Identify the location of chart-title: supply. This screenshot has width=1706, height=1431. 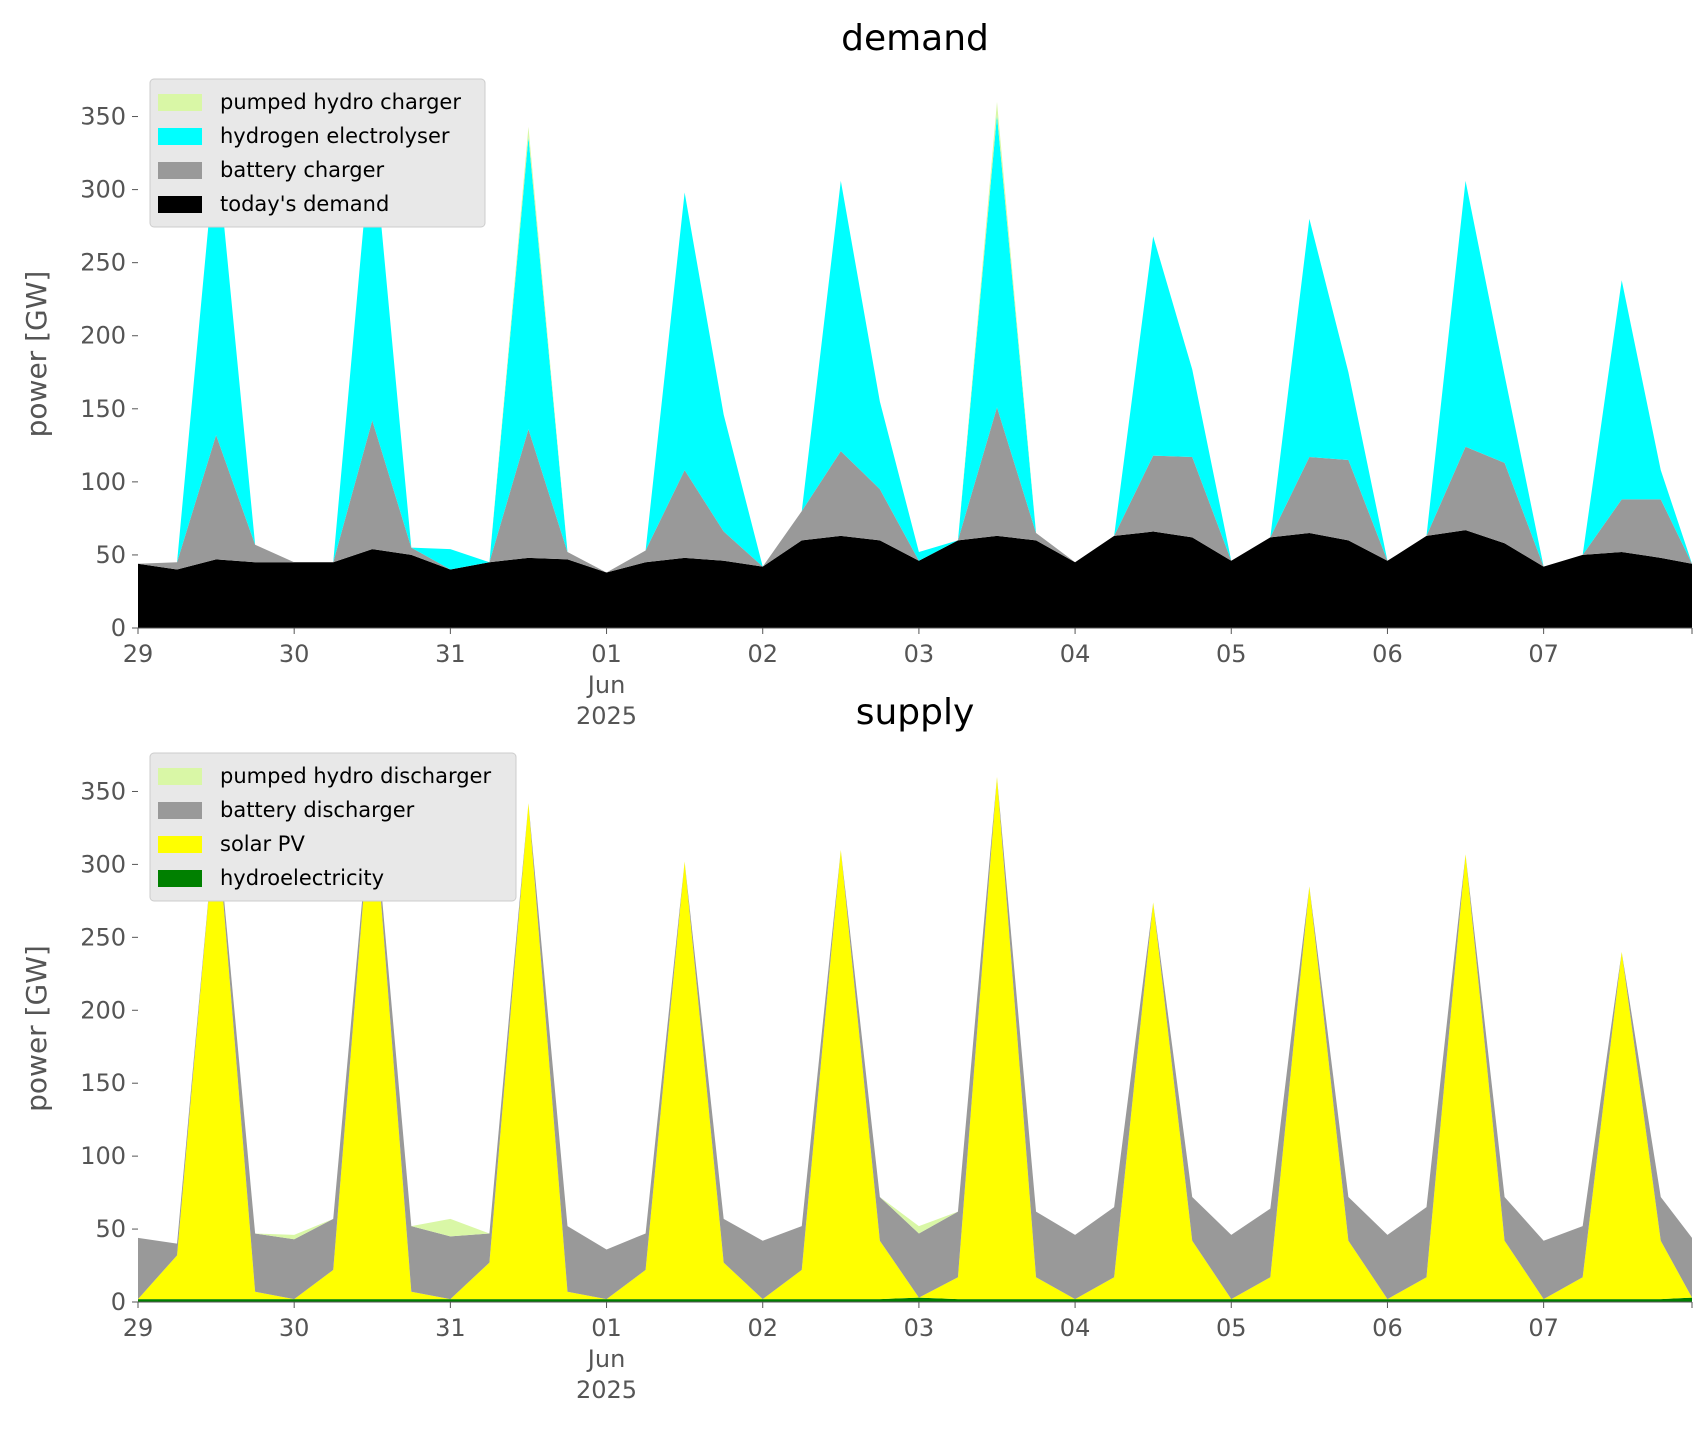
(915, 712).